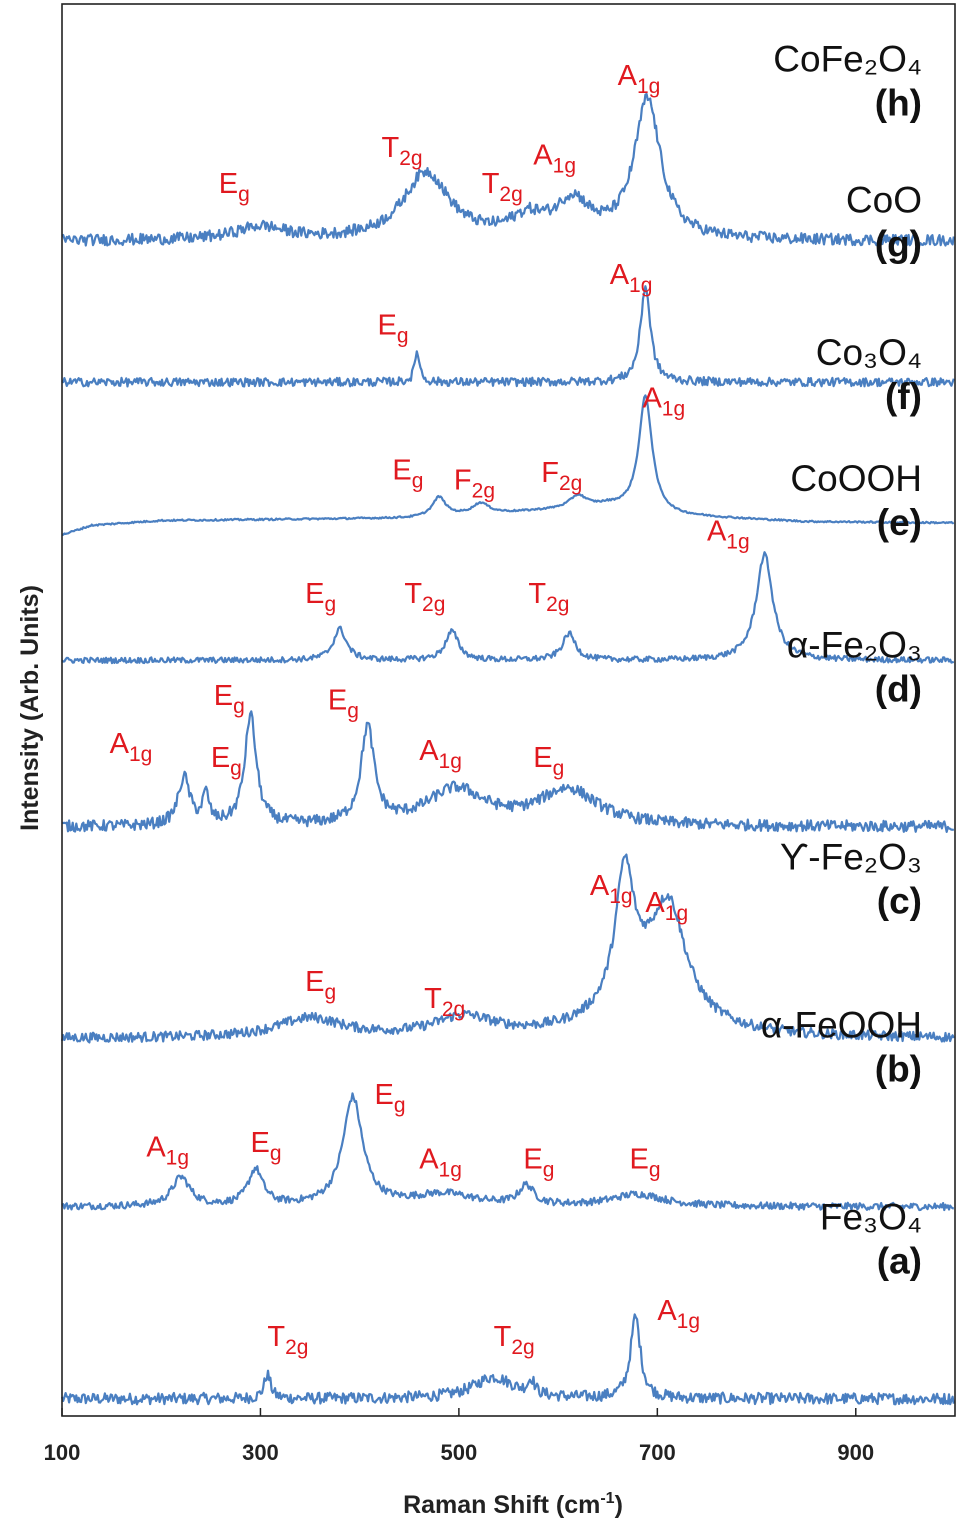  I want to click on x-tick-label: 500, so click(459, 1452).